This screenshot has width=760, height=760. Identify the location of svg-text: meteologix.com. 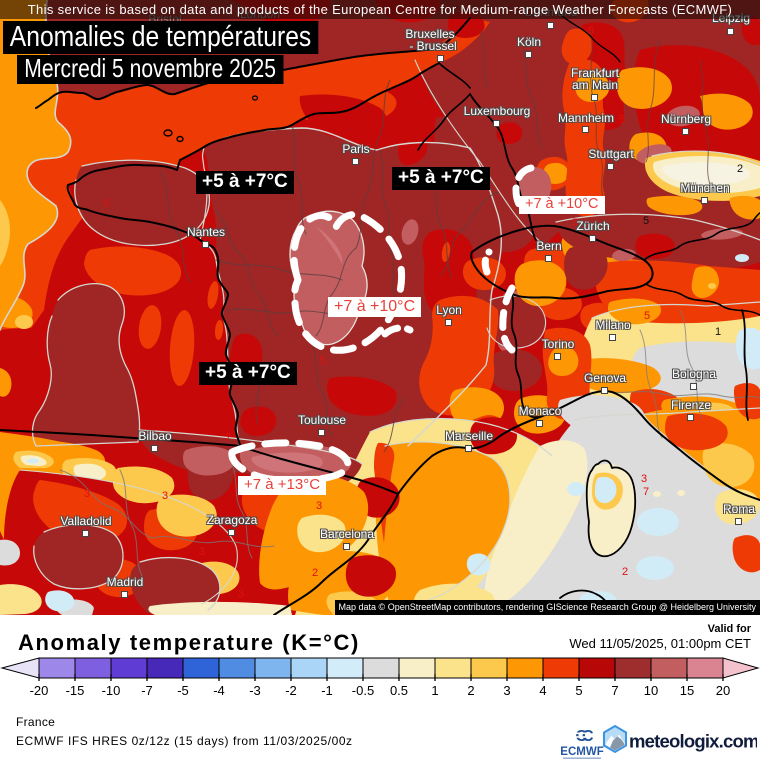
(693, 741).